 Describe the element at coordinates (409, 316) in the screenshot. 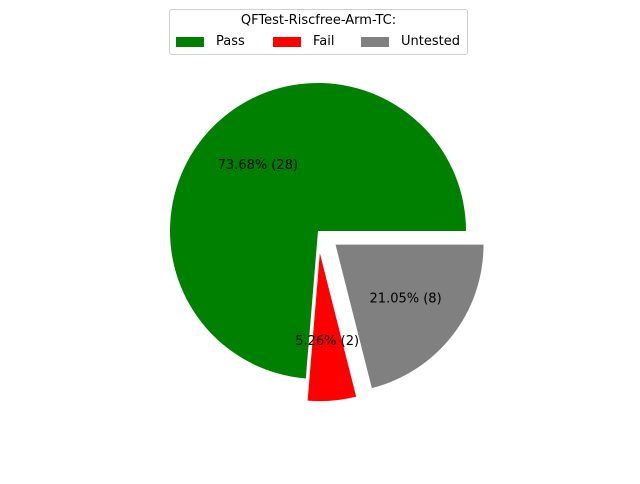

I see `pie-slice-untested` at that location.